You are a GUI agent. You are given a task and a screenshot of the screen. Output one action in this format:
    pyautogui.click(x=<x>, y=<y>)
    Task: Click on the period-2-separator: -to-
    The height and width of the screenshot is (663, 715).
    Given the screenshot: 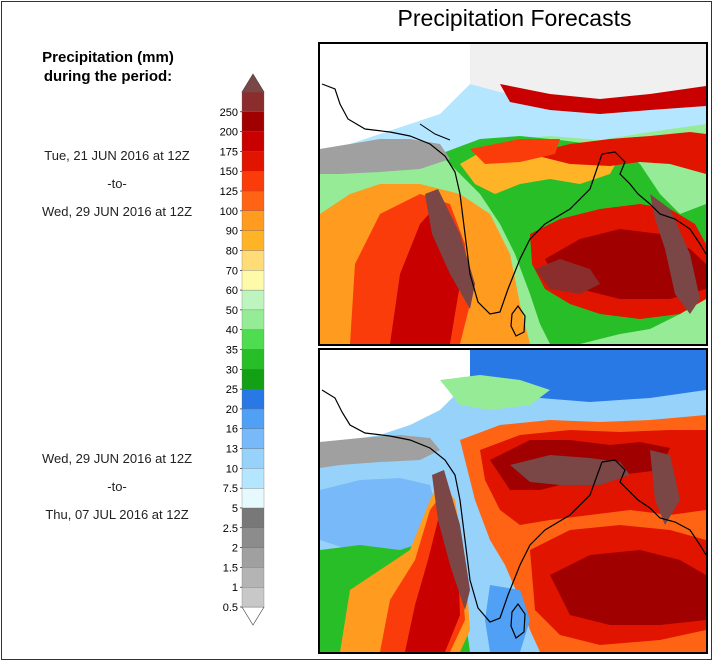 What is the action you would take?
    pyautogui.click(x=117, y=486)
    